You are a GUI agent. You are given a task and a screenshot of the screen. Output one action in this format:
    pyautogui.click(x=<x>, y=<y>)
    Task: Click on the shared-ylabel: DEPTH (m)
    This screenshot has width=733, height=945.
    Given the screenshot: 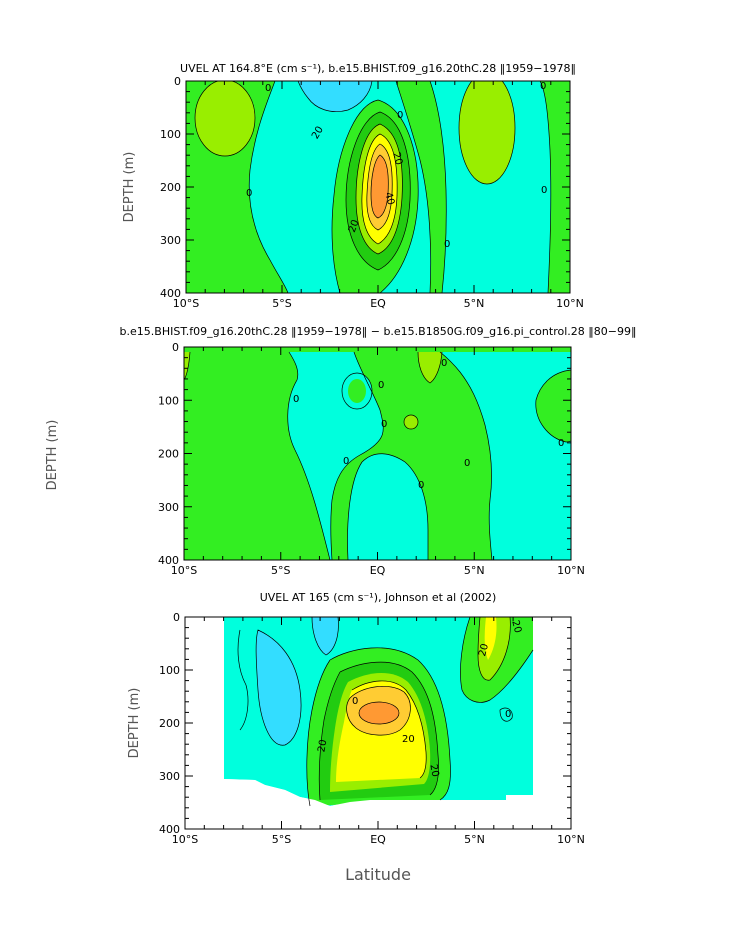 What is the action you would take?
    pyautogui.click(x=52, y=455)
    